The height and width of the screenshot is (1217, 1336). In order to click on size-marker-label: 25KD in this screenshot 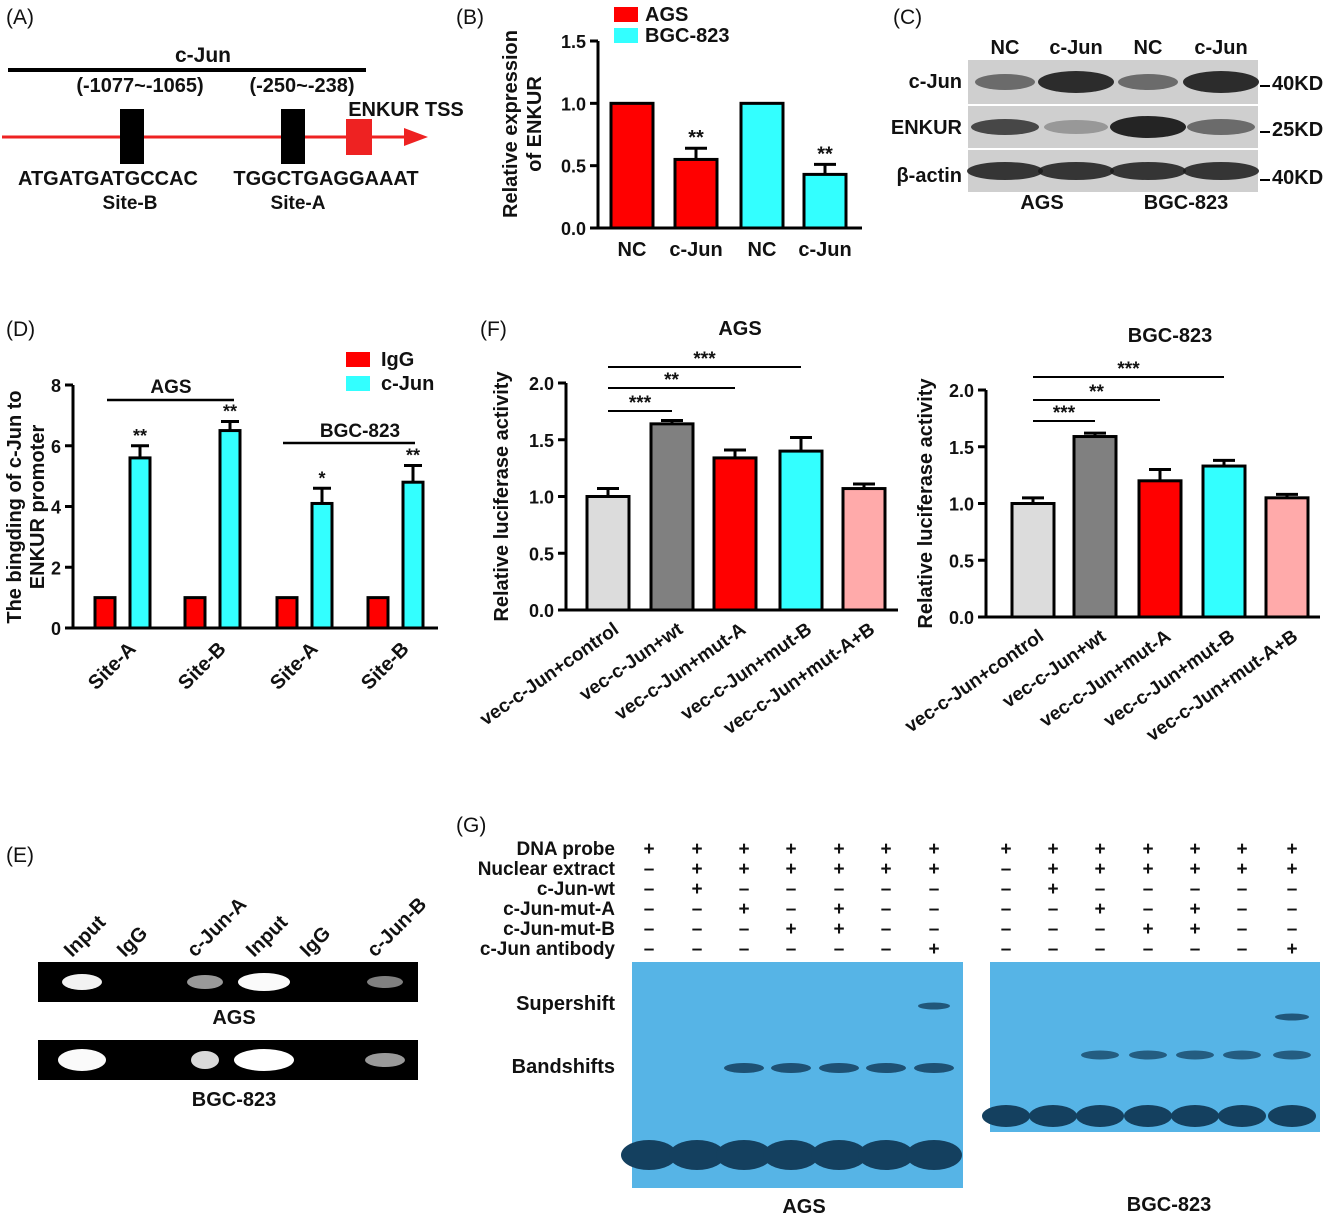, I will do `click(1297, 130)`.